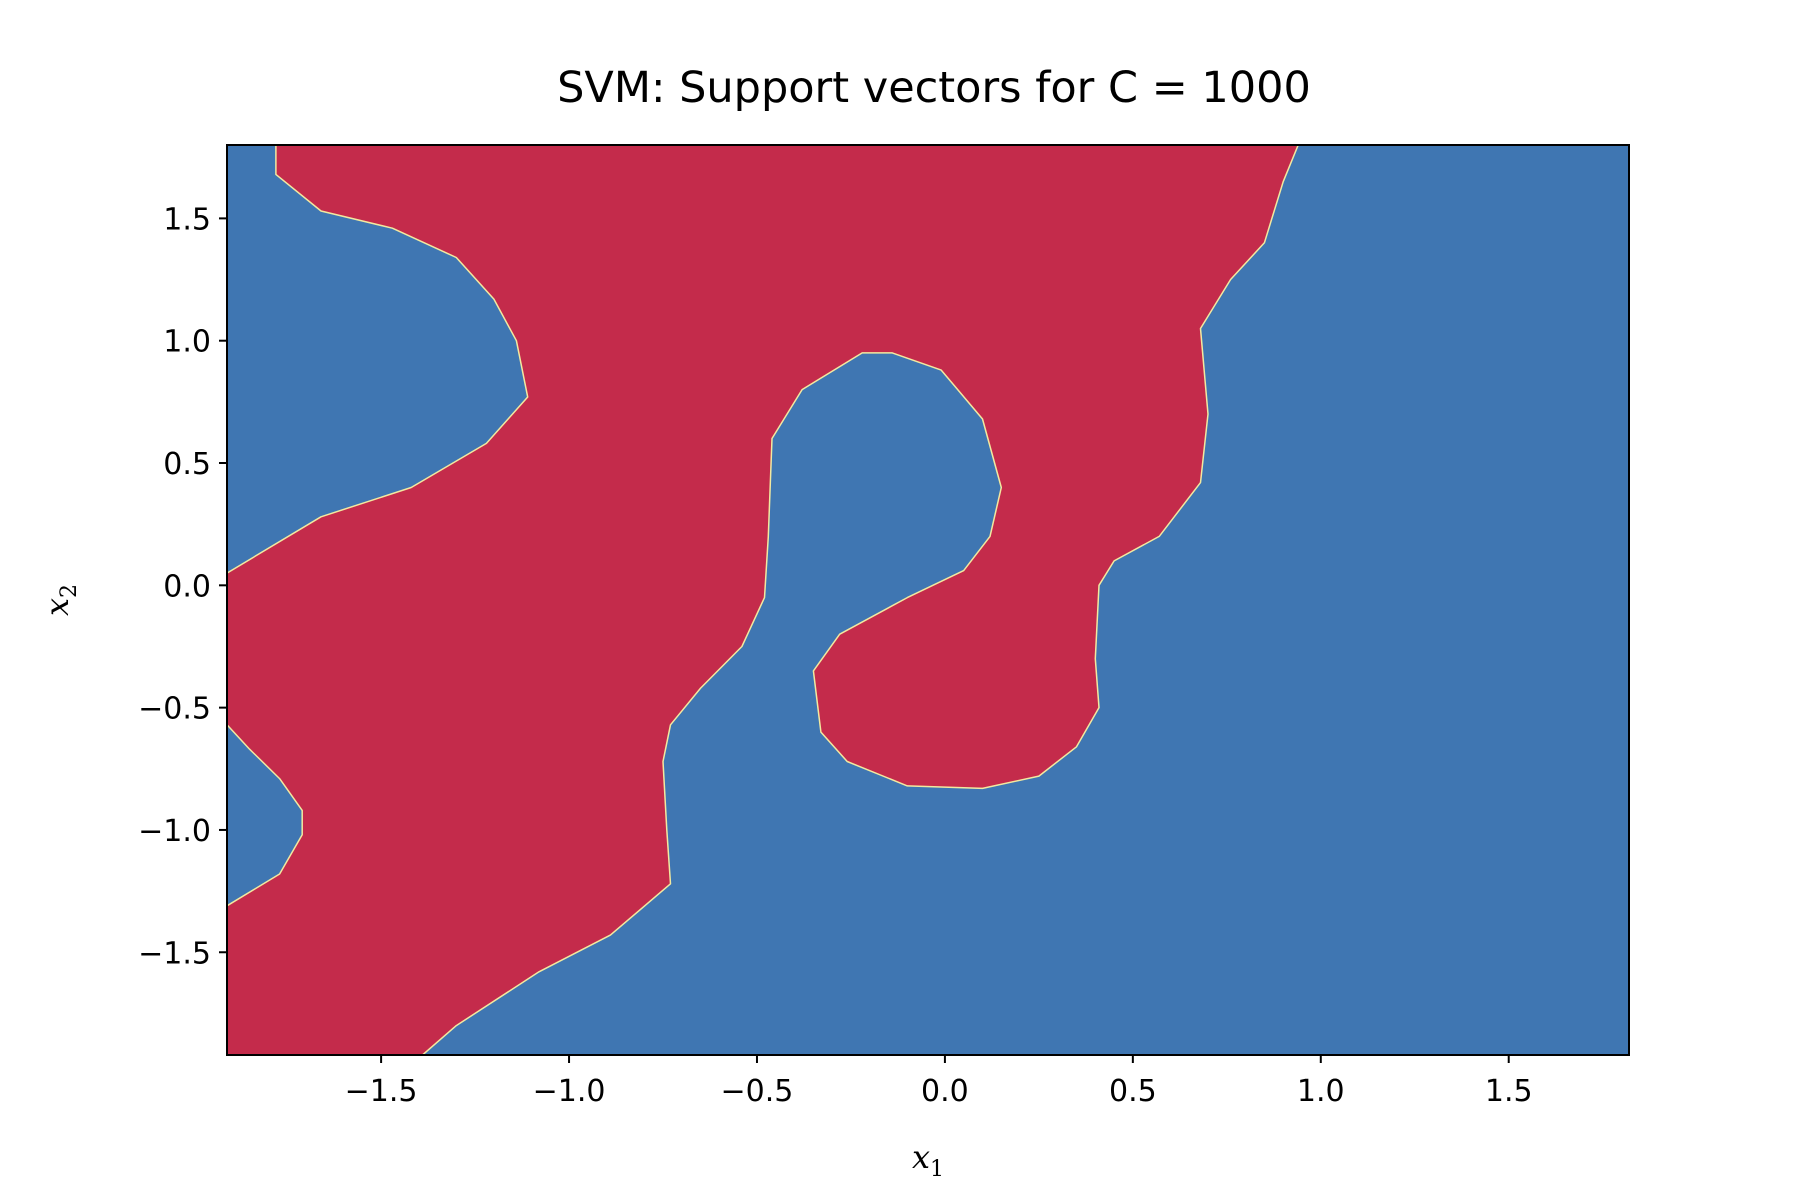  What do you see at coordinates (69, 591) in the screenshot?
I see `y-axis-label-subscript: 2` at bounding box center [69, 591].